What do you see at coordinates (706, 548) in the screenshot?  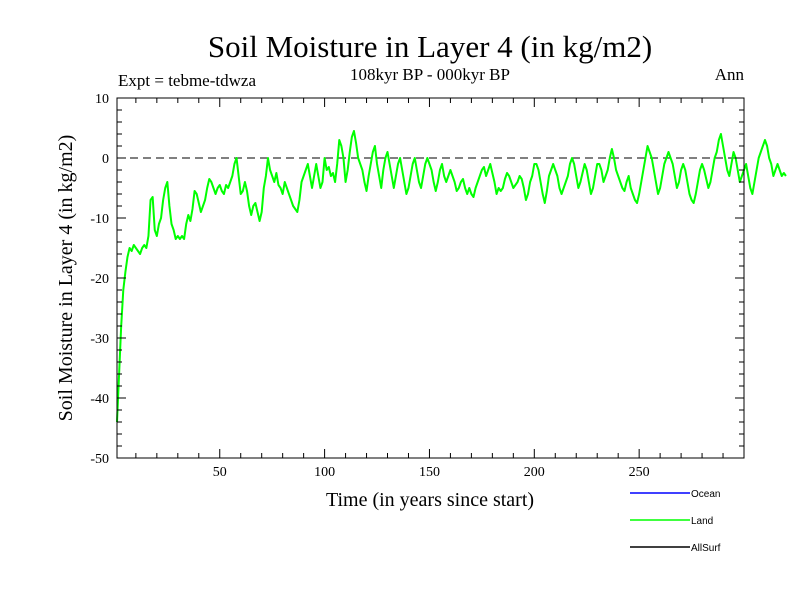 I see `legend-label-allsurf: AllSurf` at bounding box center [706, 548].